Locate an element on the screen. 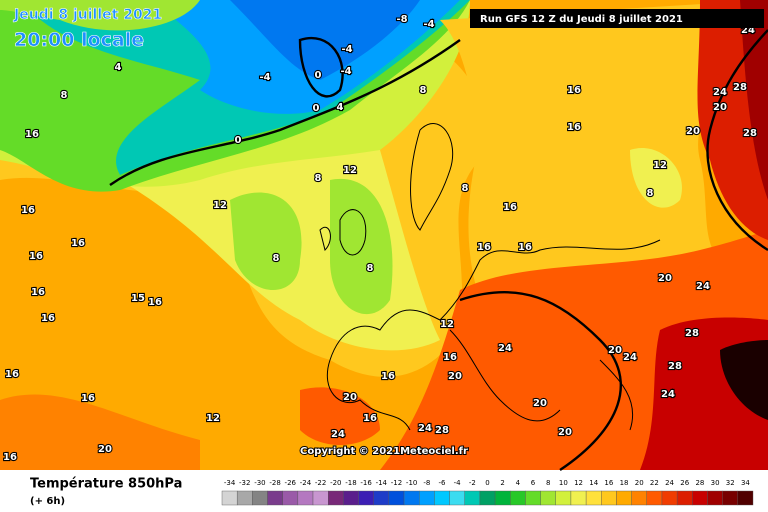 The width and height of the screenshot is (768, 512). scale-label: 6 is located at coordinates (533, 483).